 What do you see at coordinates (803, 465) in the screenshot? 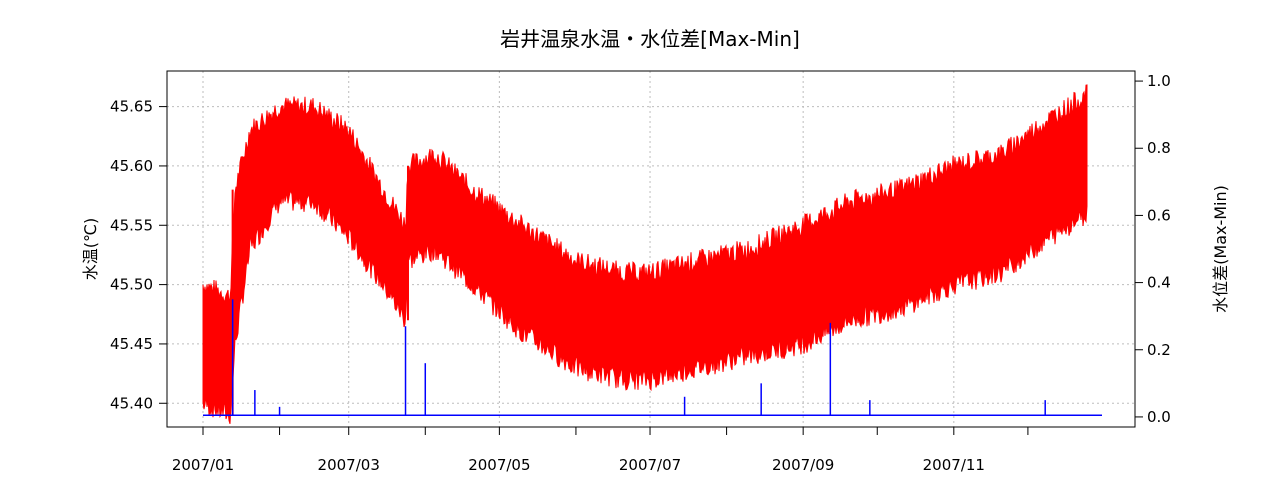
I see `x-tick-label: 2007/09` at bounding box center [803, 465].